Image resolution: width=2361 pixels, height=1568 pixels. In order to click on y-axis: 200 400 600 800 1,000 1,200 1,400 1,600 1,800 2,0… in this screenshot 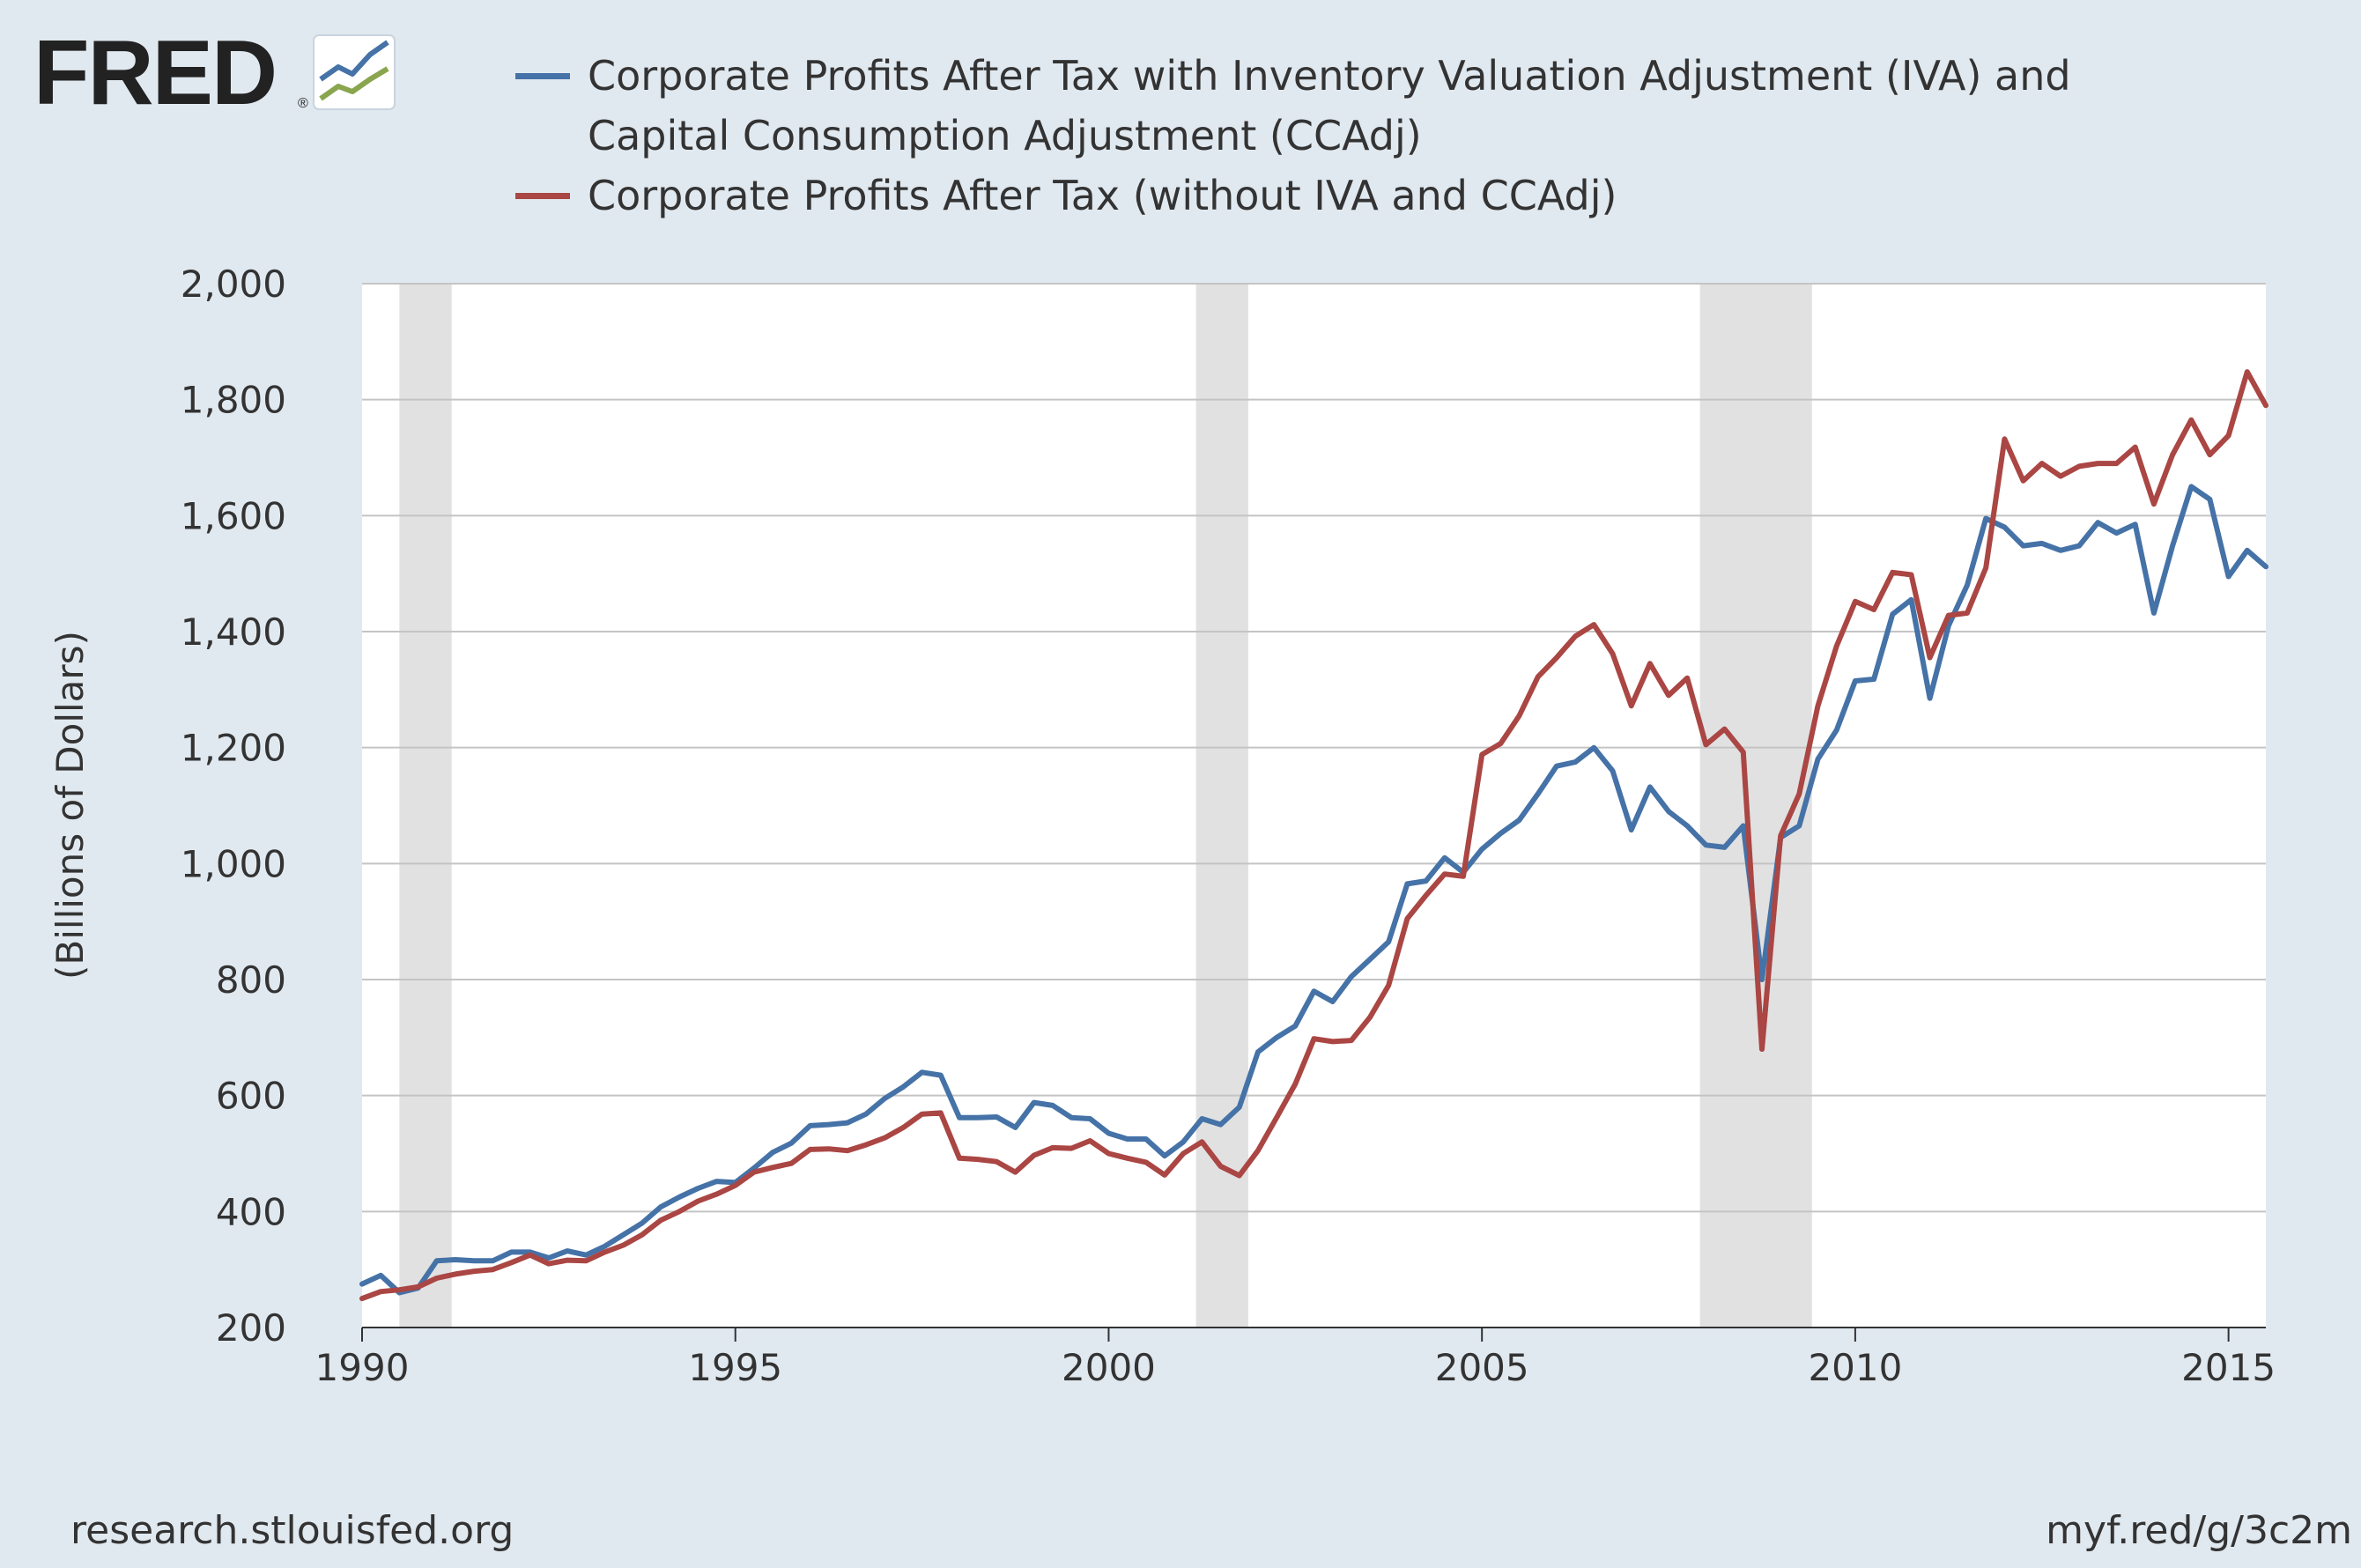, I will do `click(233, 806)`.